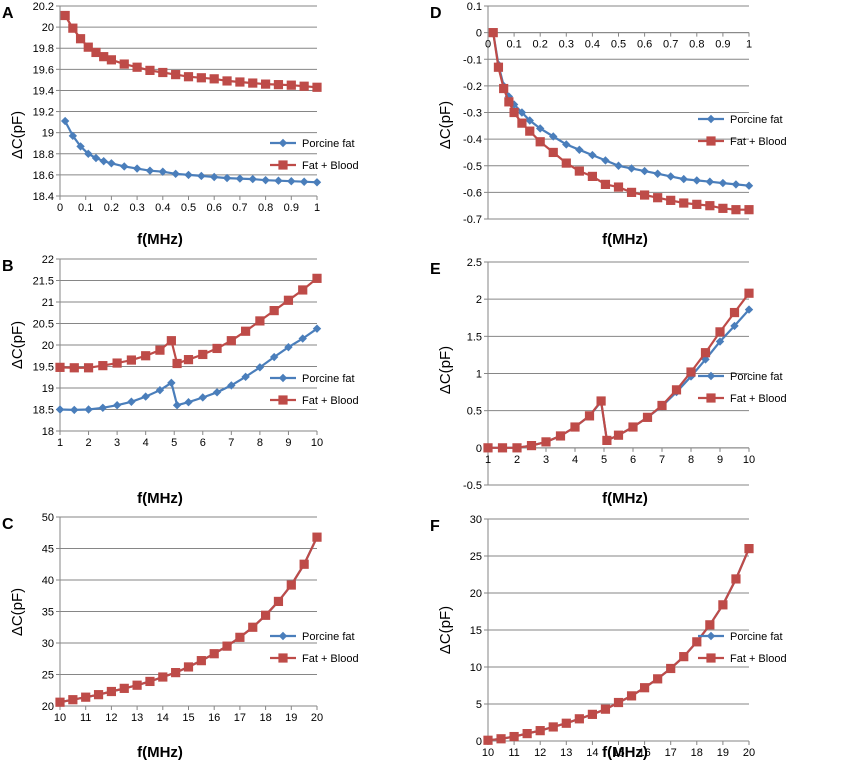  What do you see at coordinates (546, 460) in the screenshot?
I see `x-tick-label: 3` at bounding box center [546, 460].